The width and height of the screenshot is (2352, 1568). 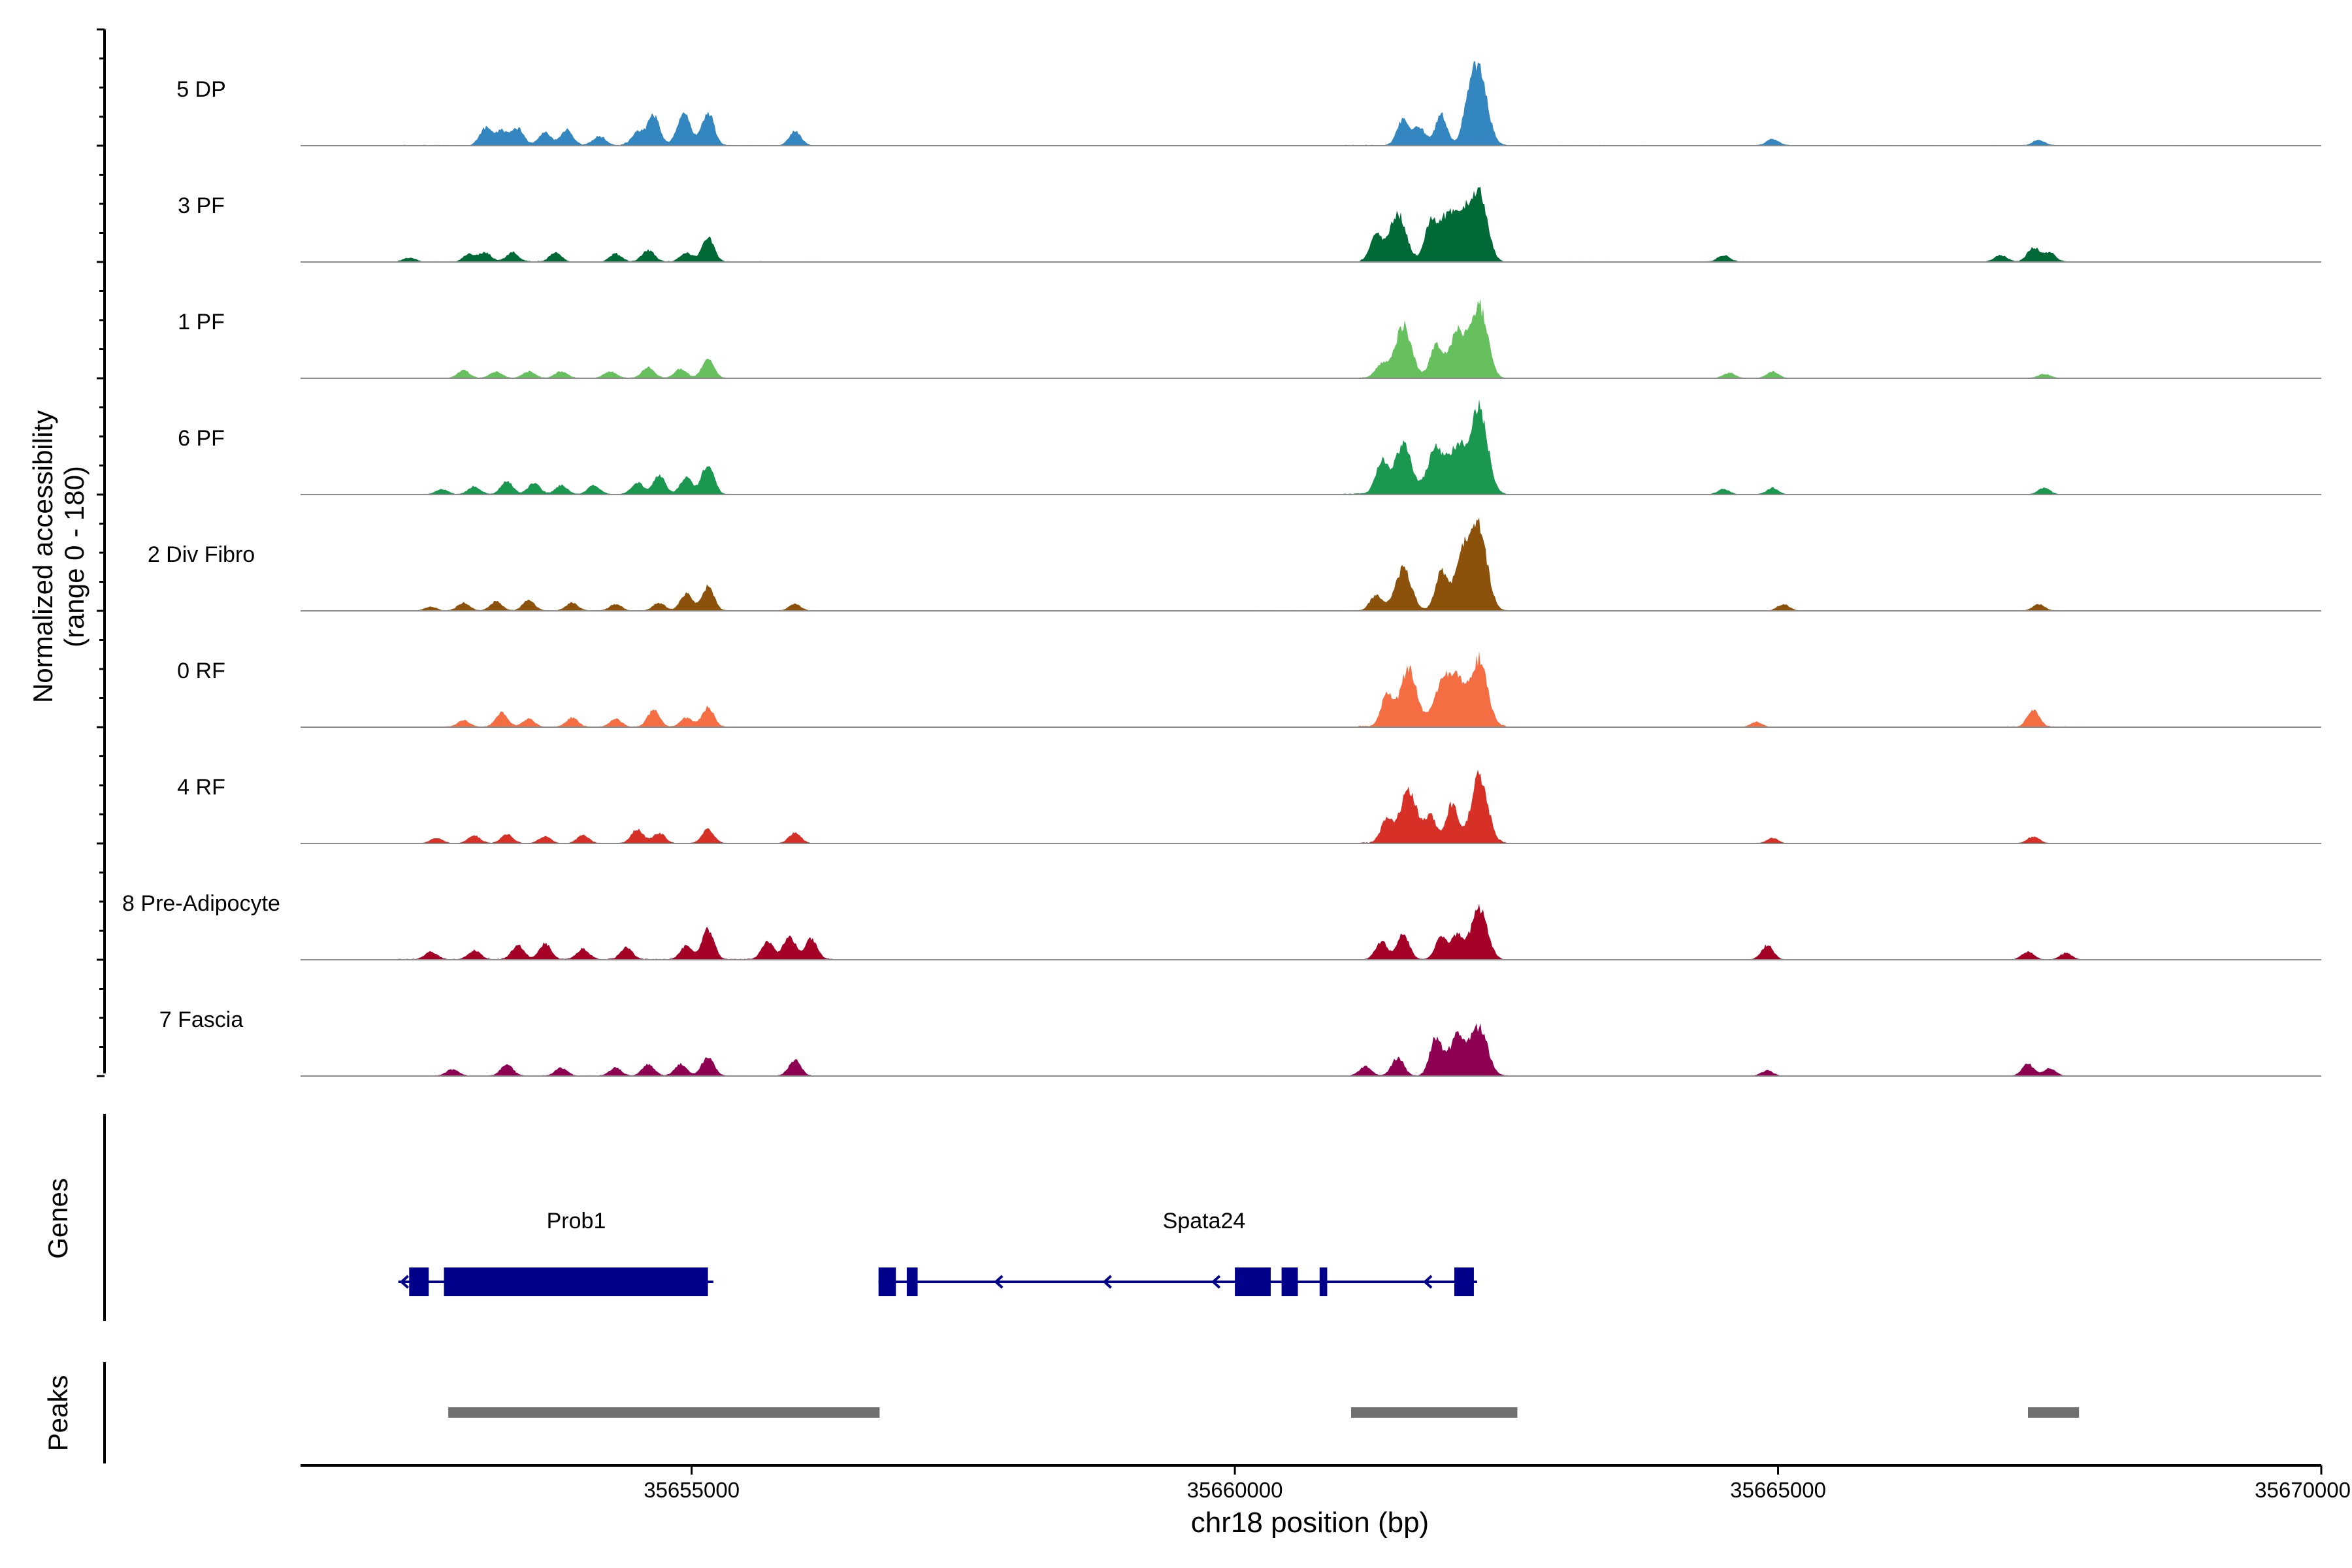 What do you see at coordinates (1311, 806) in the screenshot?
I see `coverage-area-4-rf` at bounding box center [1311, 806].